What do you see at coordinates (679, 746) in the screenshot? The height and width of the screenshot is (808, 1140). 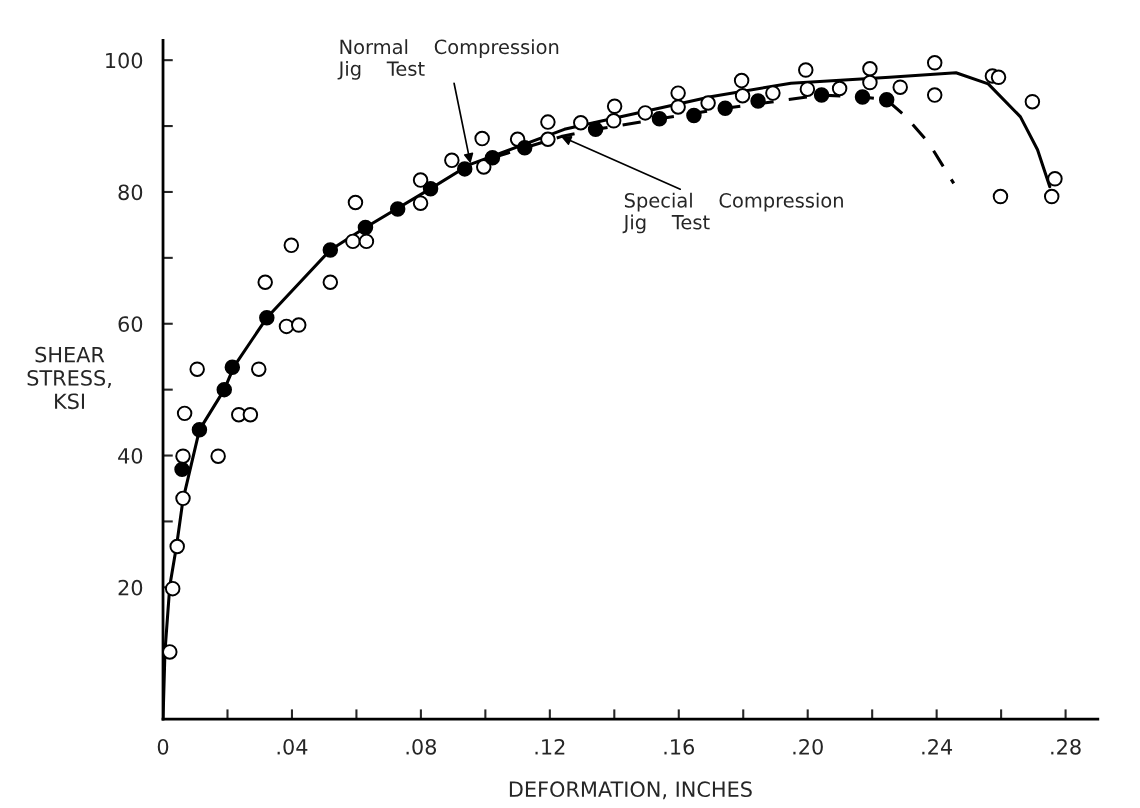 I see `x-tick-label: .16` at bounding box center [679, 746].